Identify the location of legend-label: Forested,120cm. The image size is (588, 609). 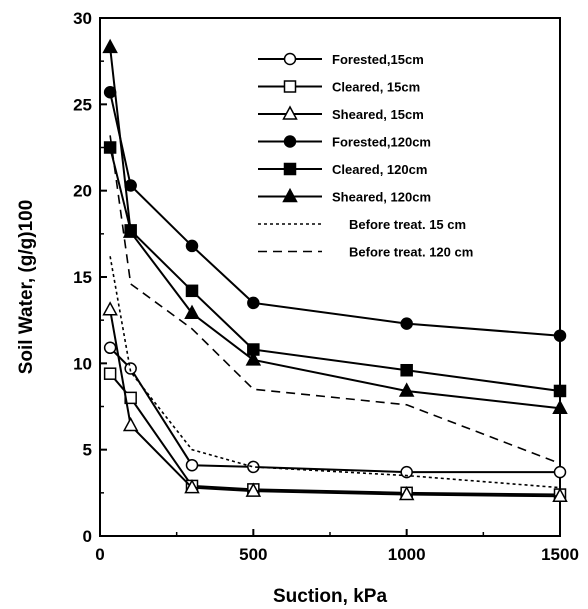
(381, 142).